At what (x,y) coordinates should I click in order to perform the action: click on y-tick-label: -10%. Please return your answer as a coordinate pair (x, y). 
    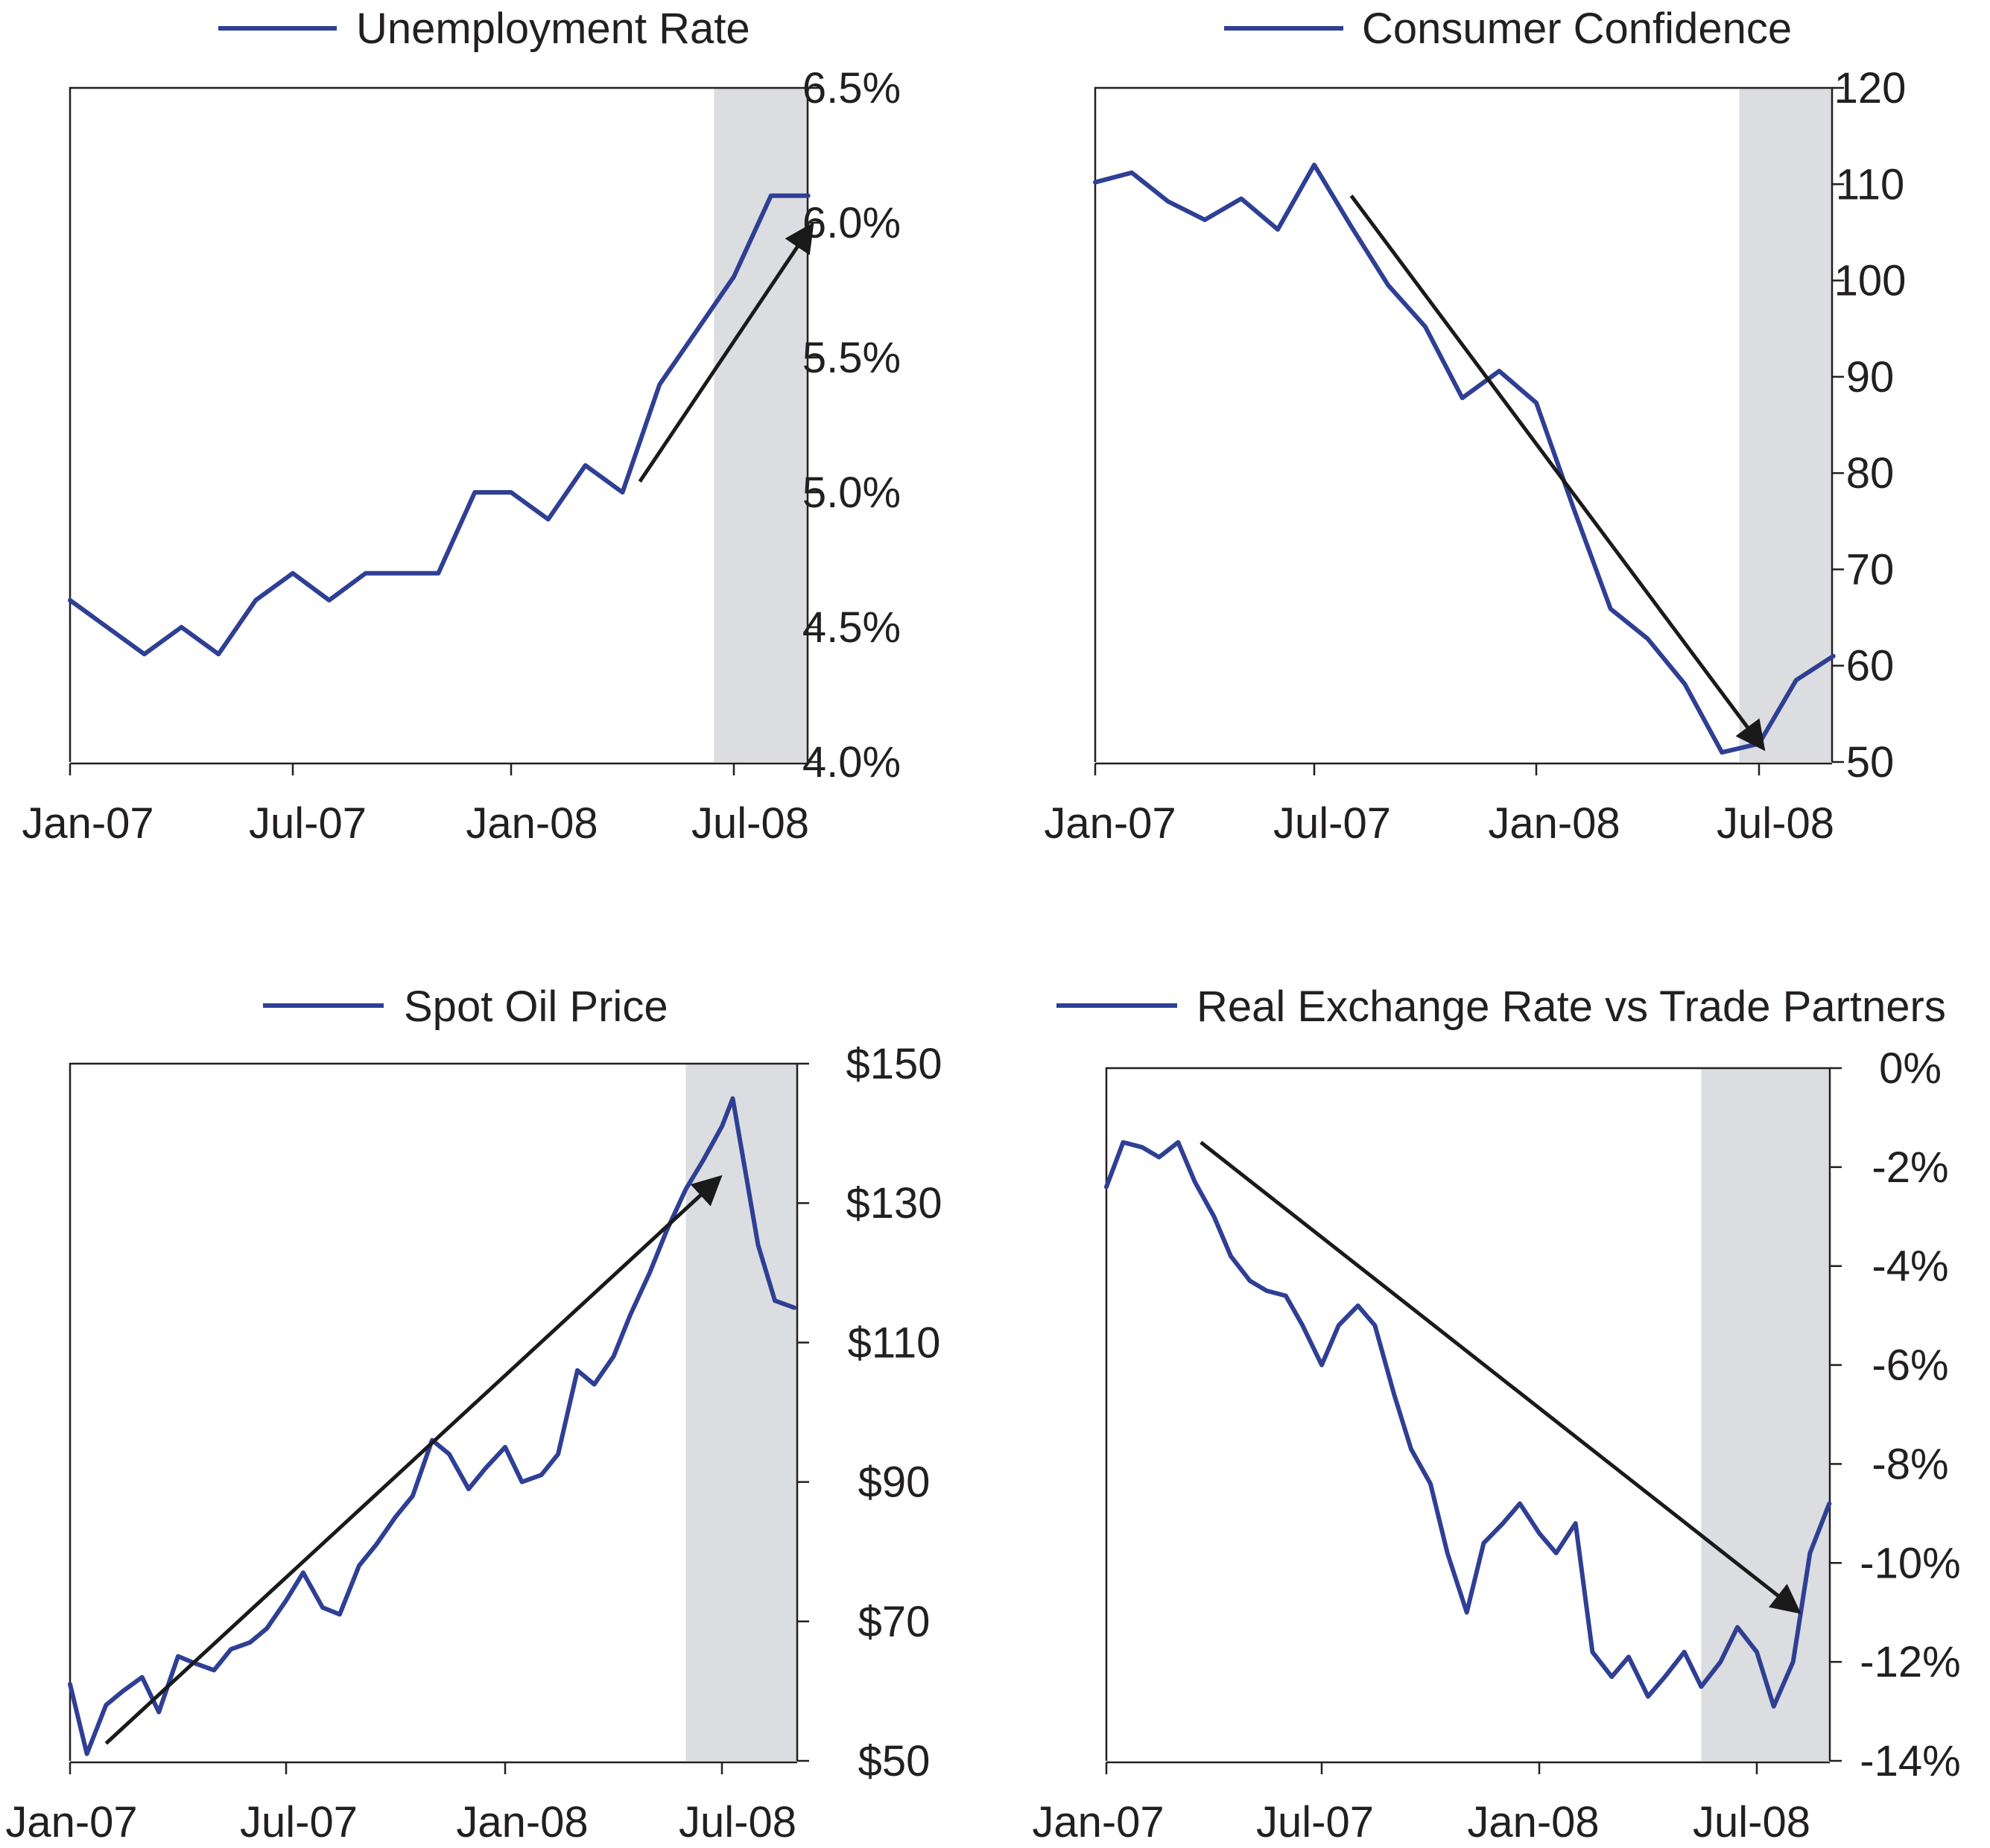
    Looking at the image, I should click on (1910, 1563).